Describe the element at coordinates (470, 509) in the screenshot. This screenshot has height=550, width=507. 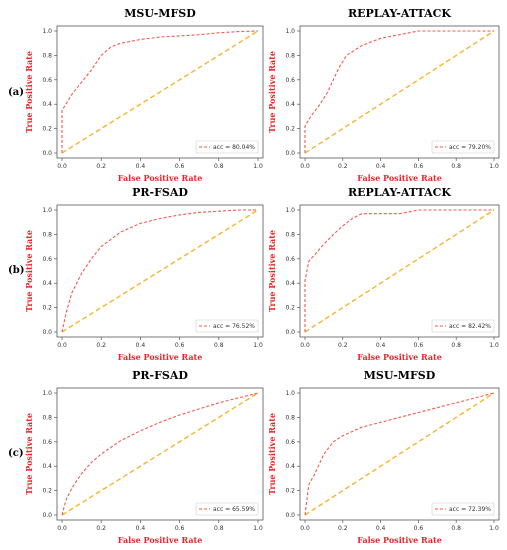
I see `legend-label: acc = 72.39%` at that location.